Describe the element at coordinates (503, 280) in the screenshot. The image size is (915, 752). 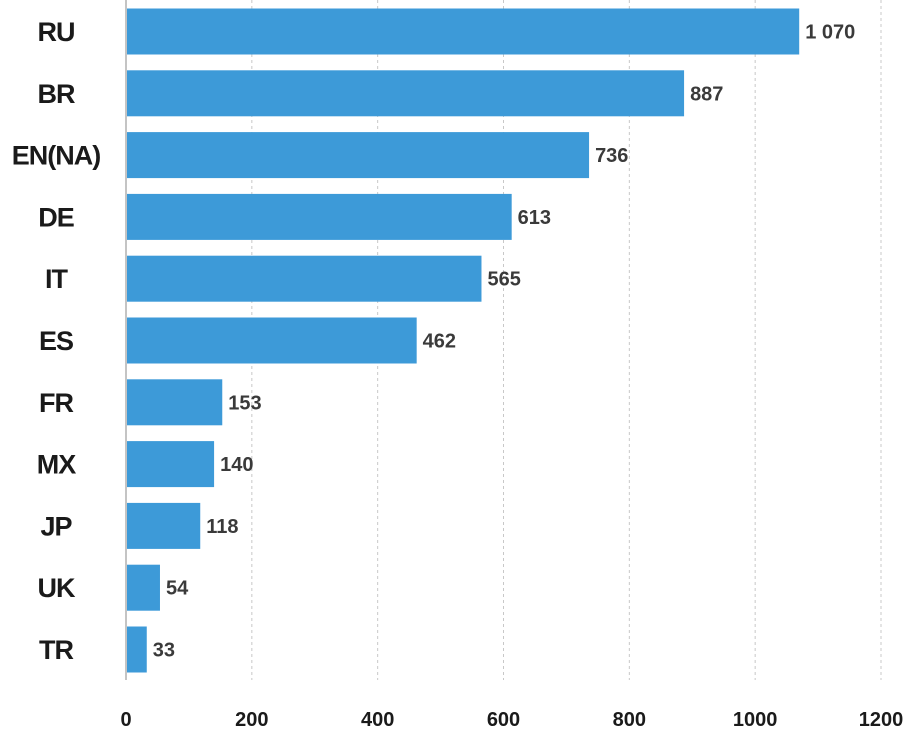
I see `value-label: 565` at that location.